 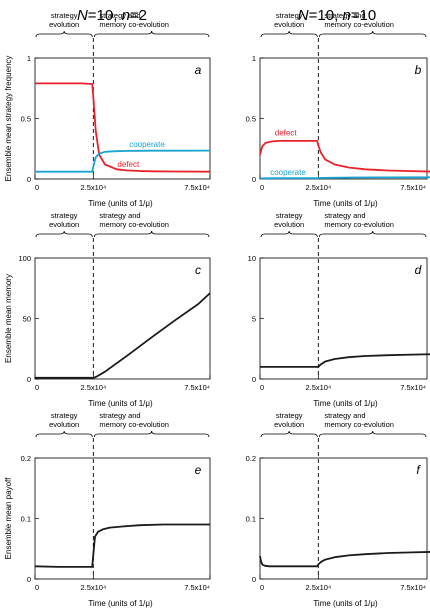 I want to click on y-tick-label: 5, so click(x=254, y=319).